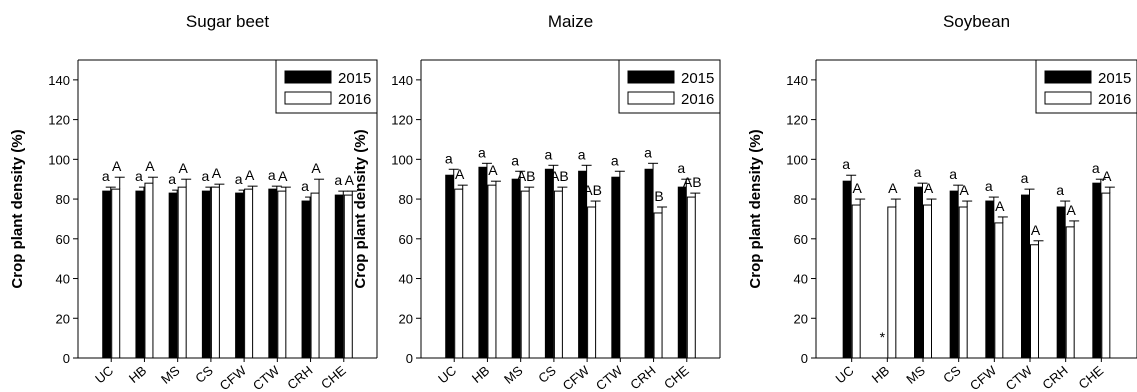 The image size is (1137, 392). Describe the element at coordinates (658, 196) in the screenshot. I see `significance-letter: B` at that location.